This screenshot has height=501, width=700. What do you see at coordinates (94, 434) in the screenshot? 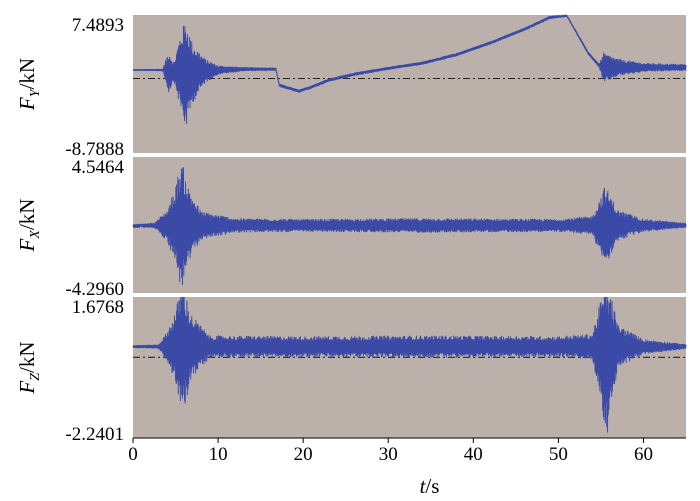
I see `ymin-label: -2.2401` at bounding box center [94, 434].